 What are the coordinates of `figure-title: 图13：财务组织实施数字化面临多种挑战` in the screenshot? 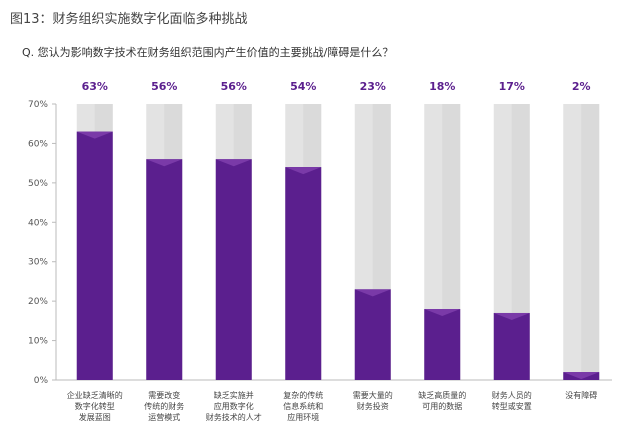 It's located at (129, 19).